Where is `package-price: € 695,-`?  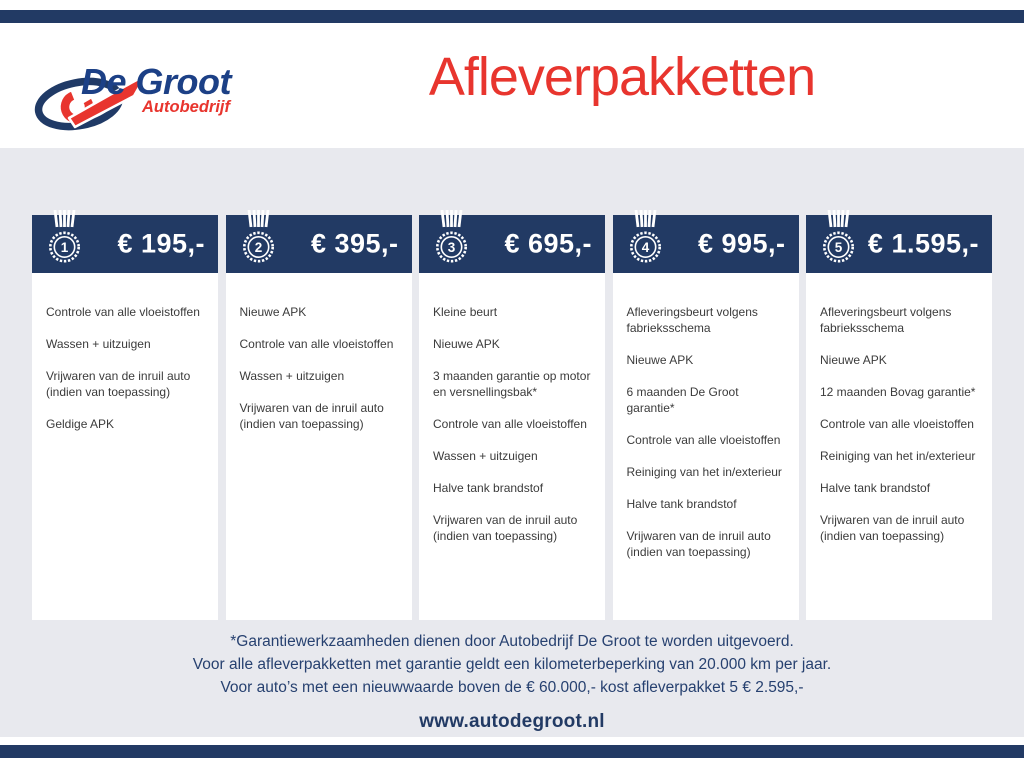
package-price: € 695,- is located at coordinates (548, 243).